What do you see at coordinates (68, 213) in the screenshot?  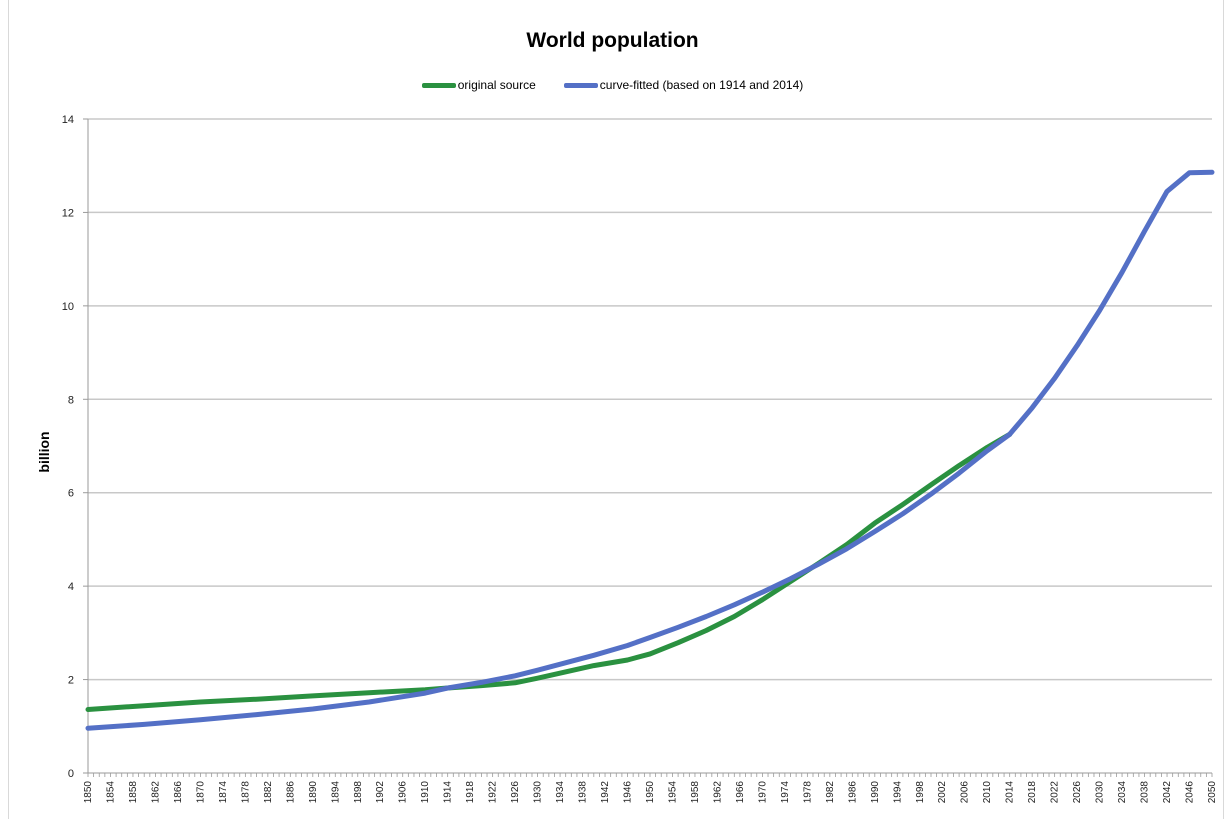 I see `y-tick-label-12: 12` at bounding box center [68, 213].